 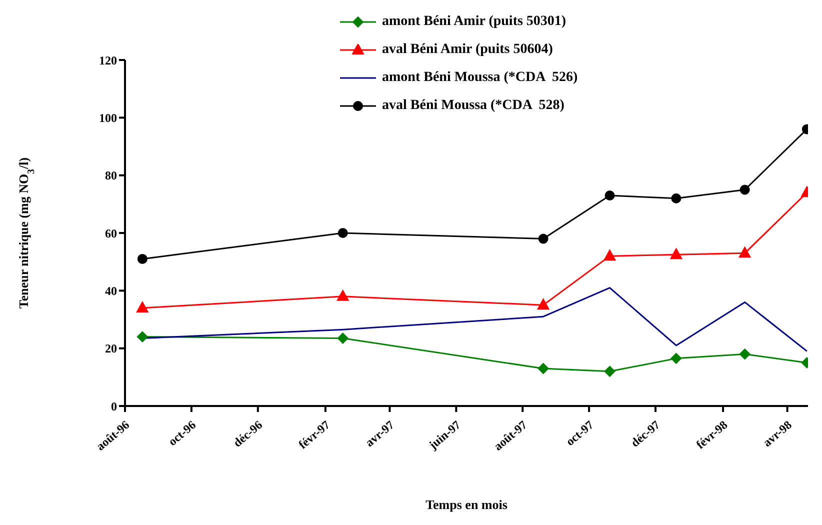 What do you see at coordinates (467, 504) in the screenshot?
I see `x-axis-title: Temps en mois` at bounding box center [467, 504].